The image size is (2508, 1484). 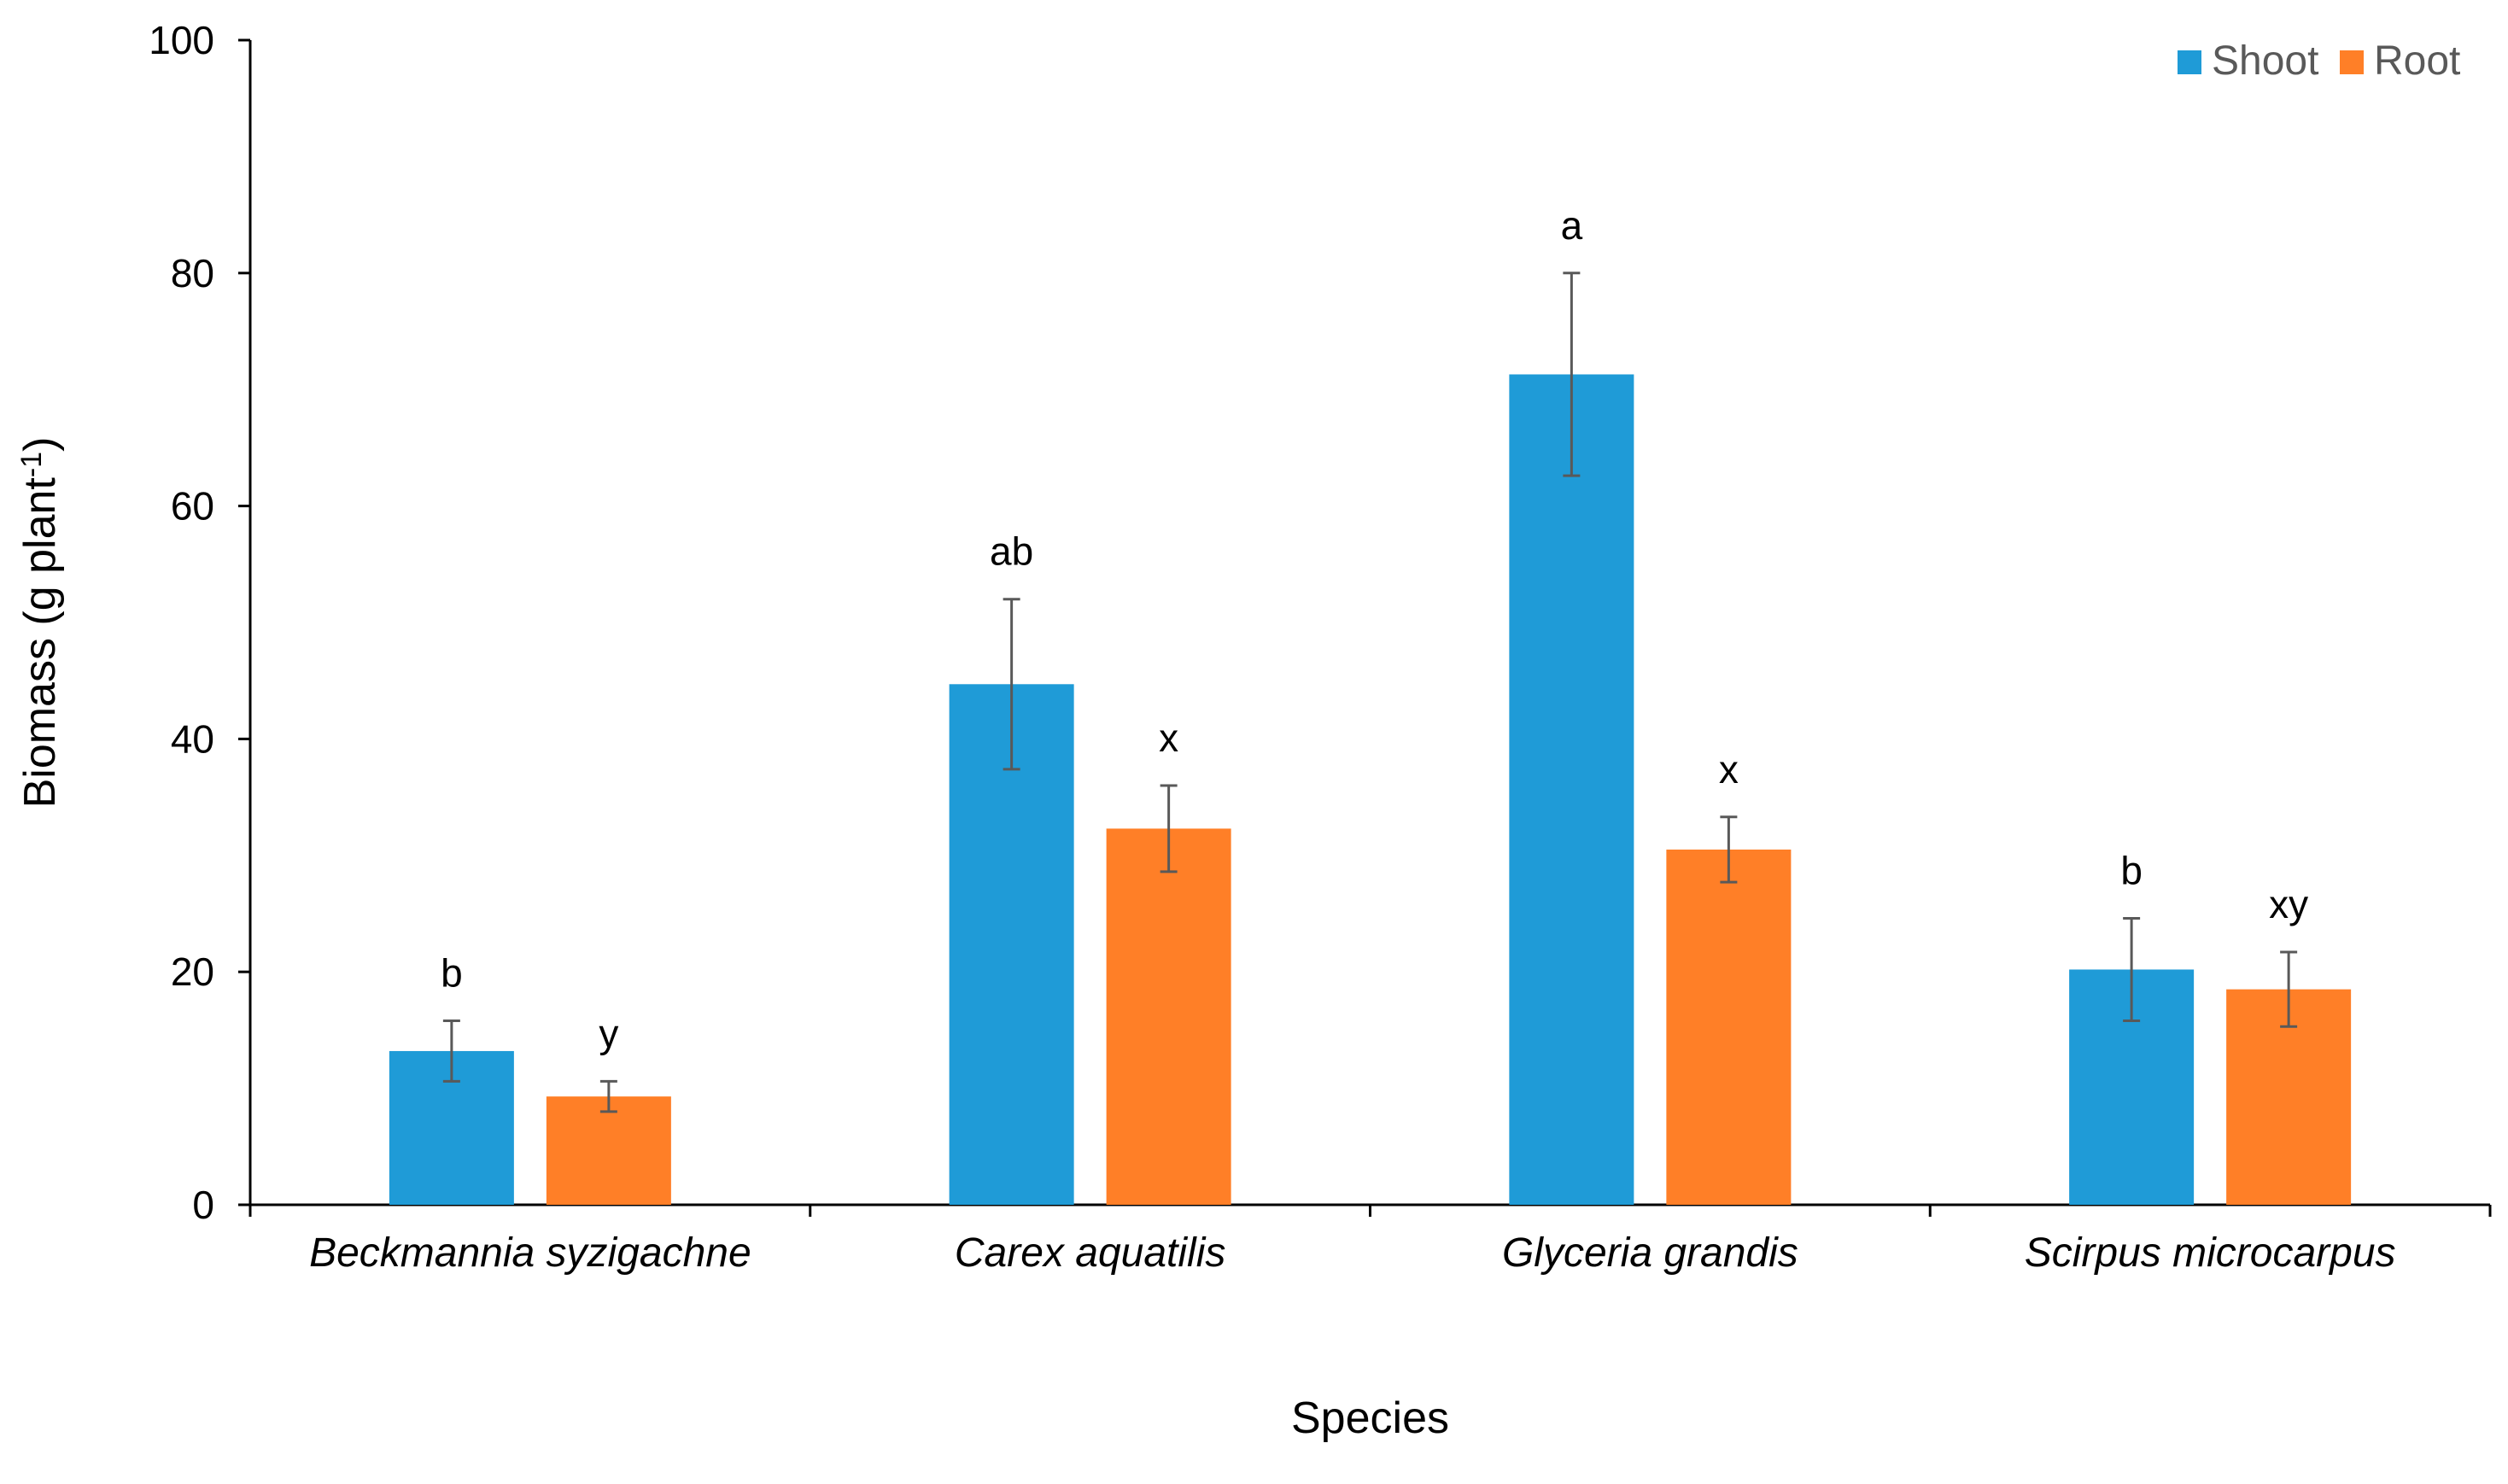 I want to click on legend-label-root: Root, so click(x=2417, y=61).